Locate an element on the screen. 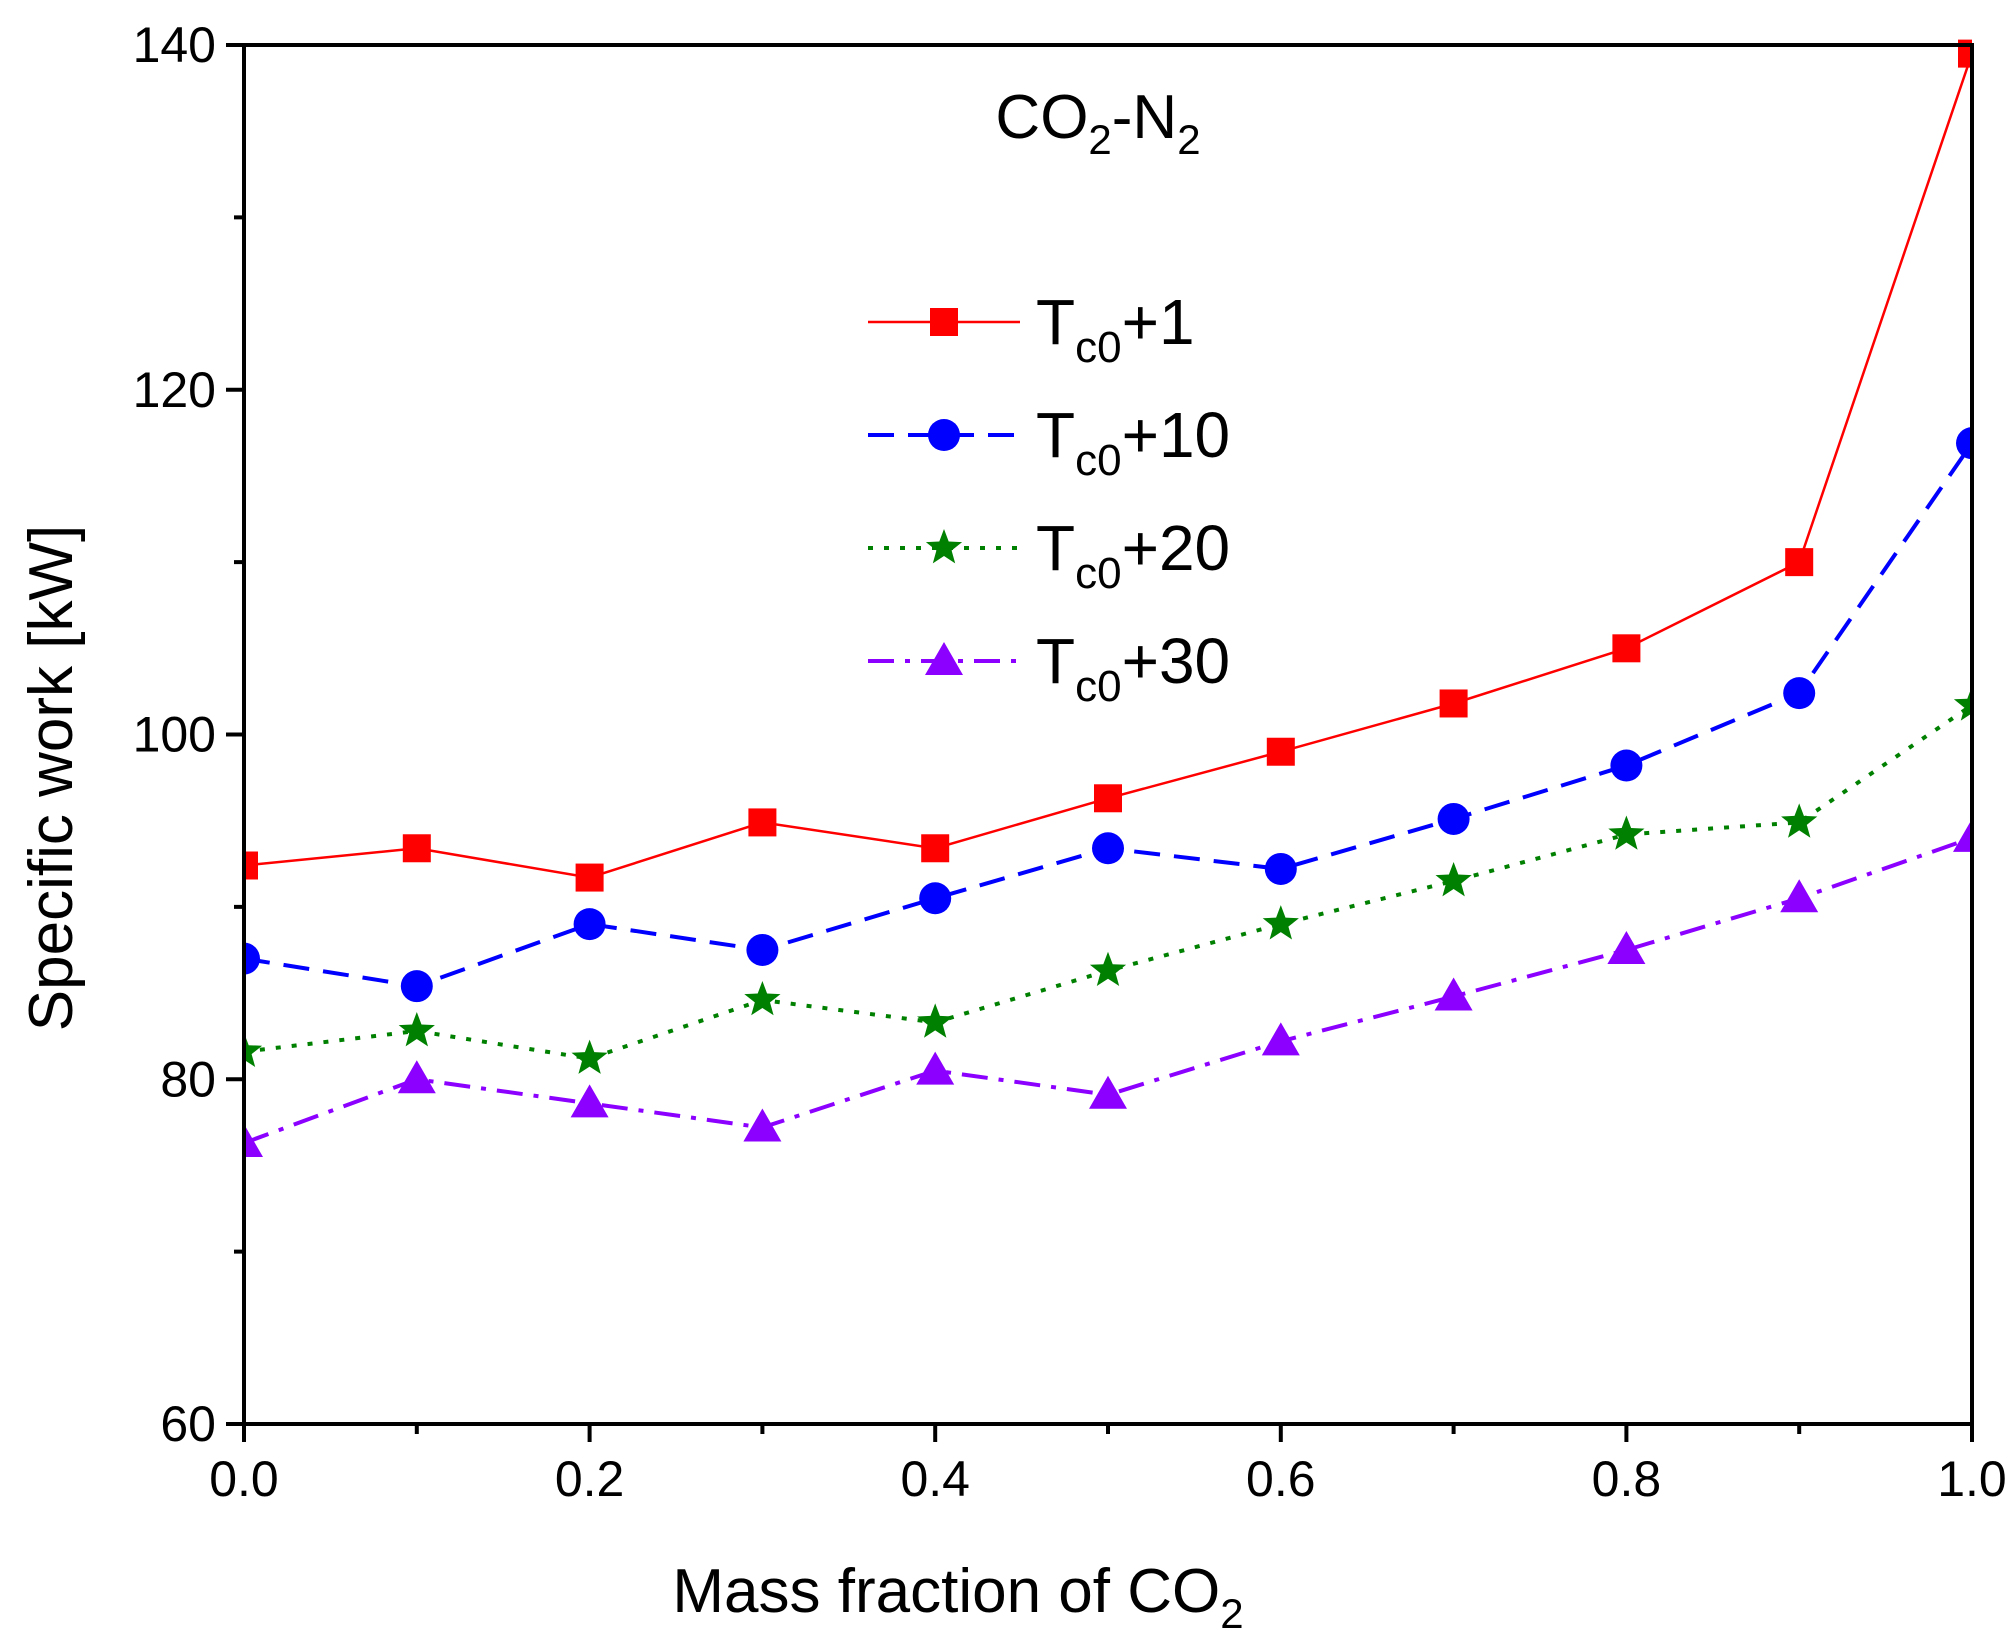 This screenshot has height=1650, width=2015. legend: Tc0+1 Tc0+10 Tc0+20 Tc0+30 is located at coordinates (1049, 498).